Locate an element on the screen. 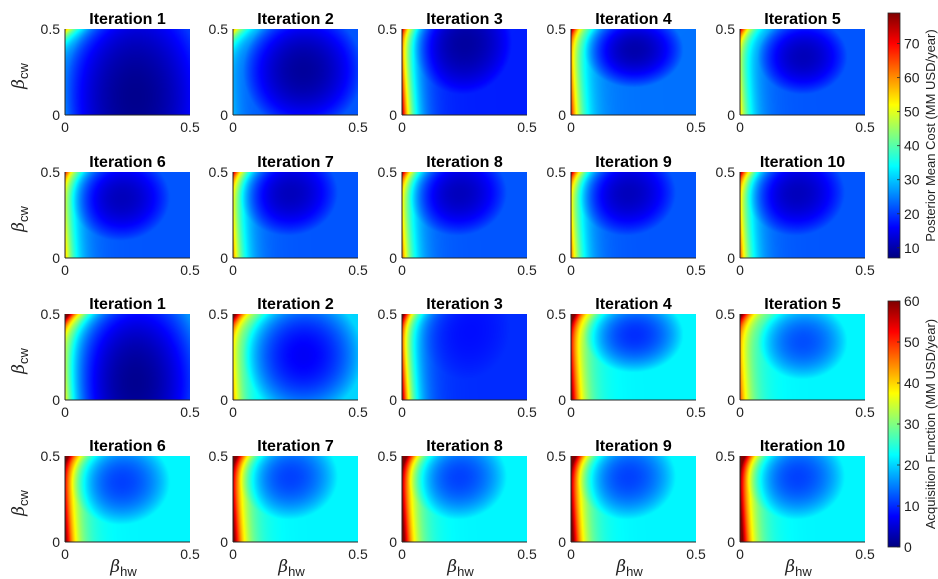  heatmap-panel: Iteration 1 0 0.5 0 0.5 βcw is located at coordinates (104, 73).